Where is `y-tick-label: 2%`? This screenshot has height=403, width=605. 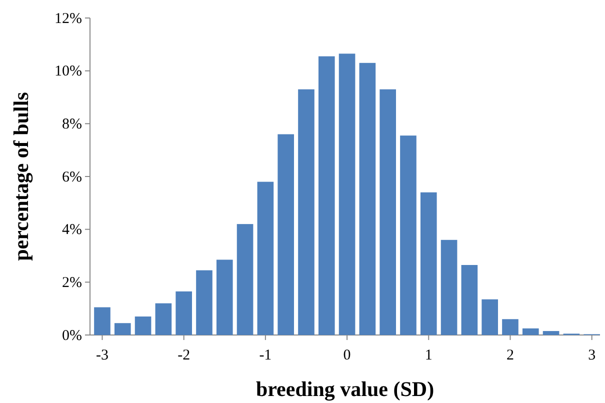
y-tick-label: 2% is located at coordinates (72, 282).